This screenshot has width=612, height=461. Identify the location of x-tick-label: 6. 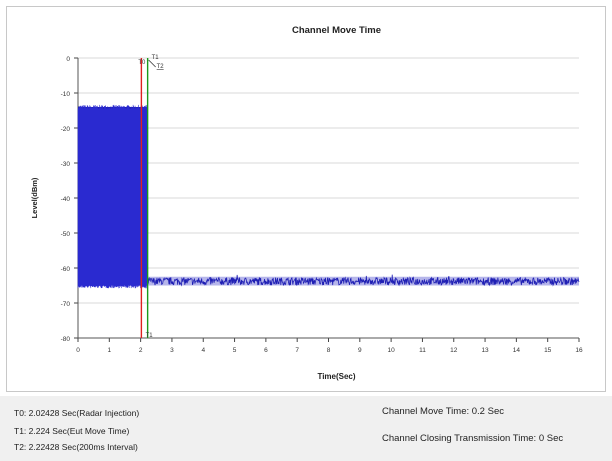
(266, 350).